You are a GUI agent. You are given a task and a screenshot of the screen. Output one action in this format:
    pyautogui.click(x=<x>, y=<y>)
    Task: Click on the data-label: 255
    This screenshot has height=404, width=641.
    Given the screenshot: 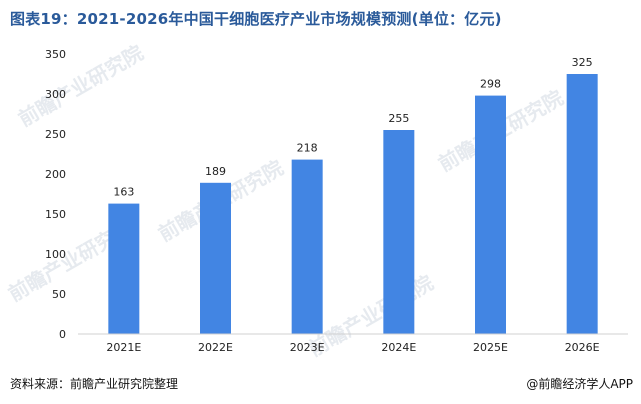 What is the action you would take?
    pyautogui.click(x=398, y=118)
    